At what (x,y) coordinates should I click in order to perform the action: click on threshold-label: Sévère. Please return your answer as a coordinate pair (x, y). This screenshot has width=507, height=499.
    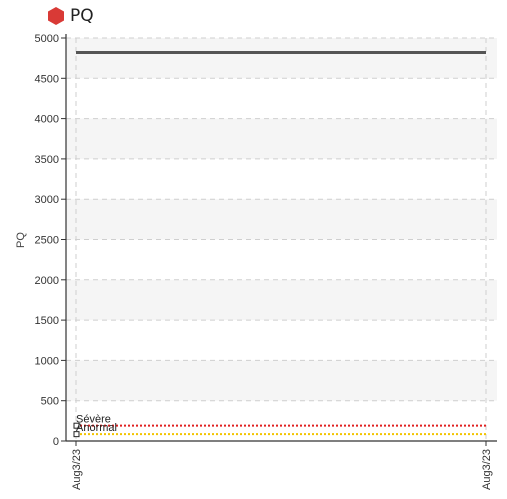
    Looking at the image, I should click on (93, 420).